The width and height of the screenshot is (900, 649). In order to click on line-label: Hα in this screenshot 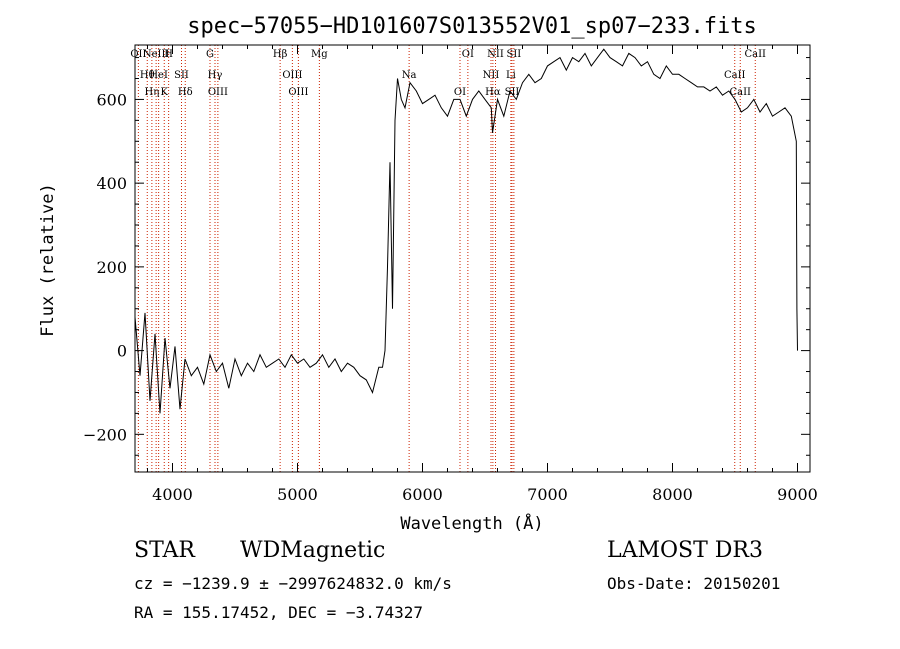, I will do `click(493, 92)`.